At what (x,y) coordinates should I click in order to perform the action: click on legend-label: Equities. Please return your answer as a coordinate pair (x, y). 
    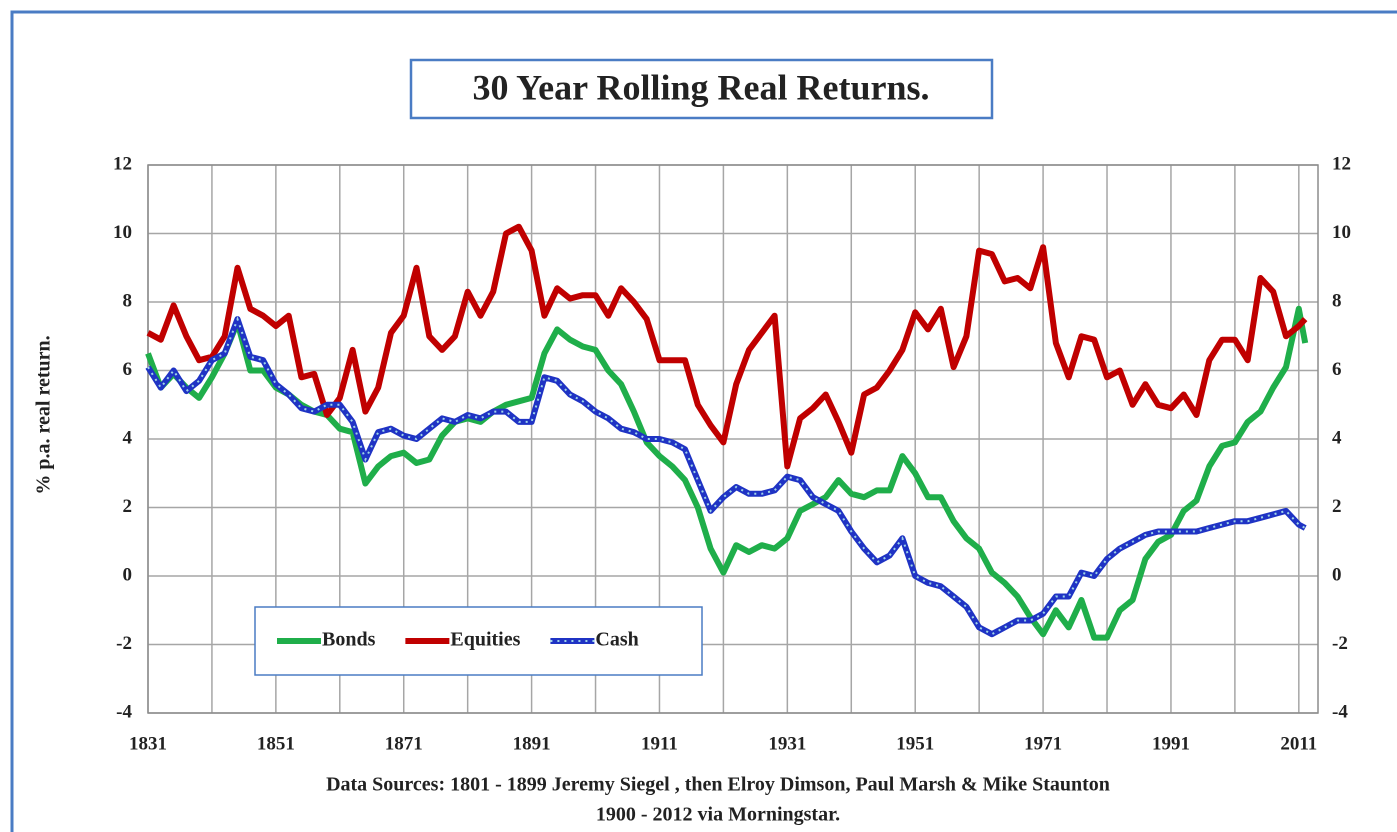
    Looking at the image, I should click on (485, 640).